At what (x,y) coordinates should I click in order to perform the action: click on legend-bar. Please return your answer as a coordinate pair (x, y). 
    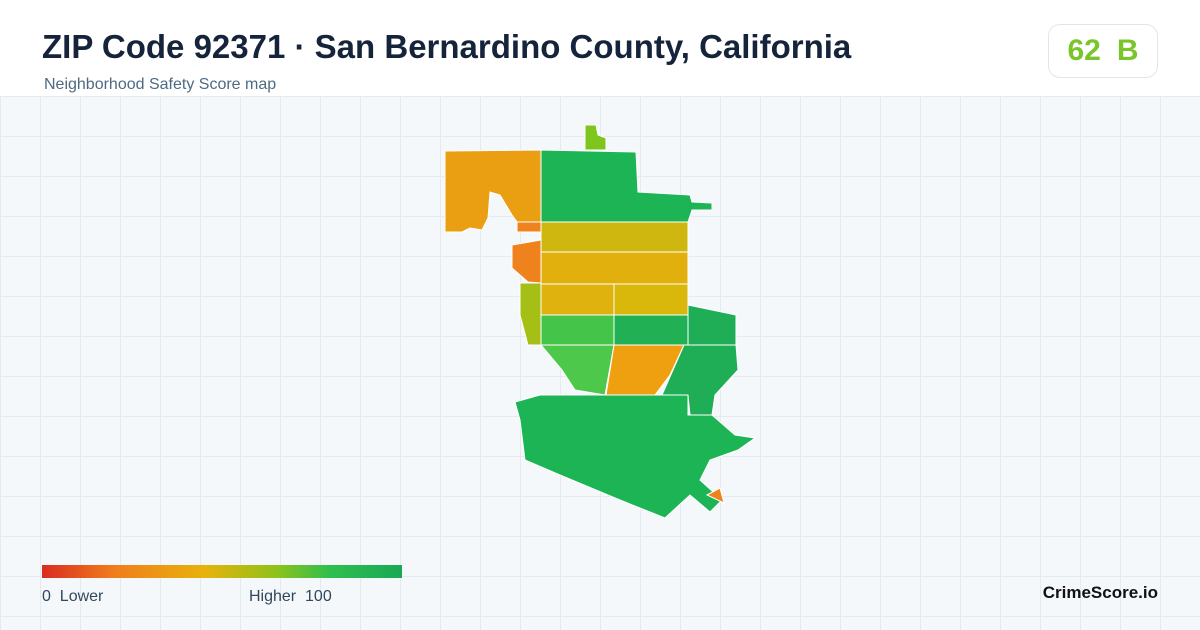
    Looking at the image, I should click on (222, 571).